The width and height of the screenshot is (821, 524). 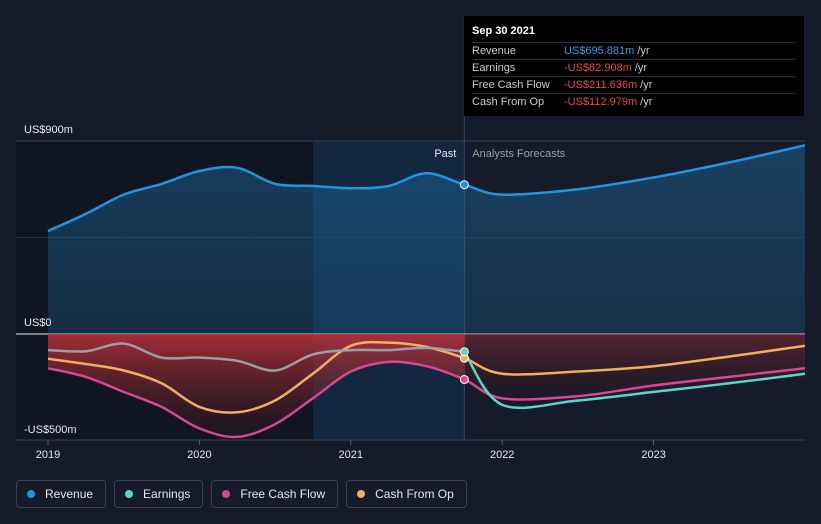 I want to click on x-tick-label: 2022, so click(x=502, y=455).